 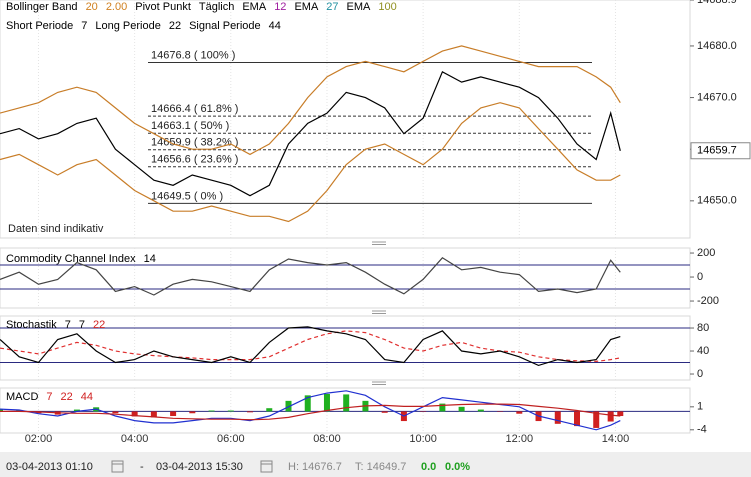 I want to click on end-date: 03-04-2013 15:30, so click(x=199, y=467).